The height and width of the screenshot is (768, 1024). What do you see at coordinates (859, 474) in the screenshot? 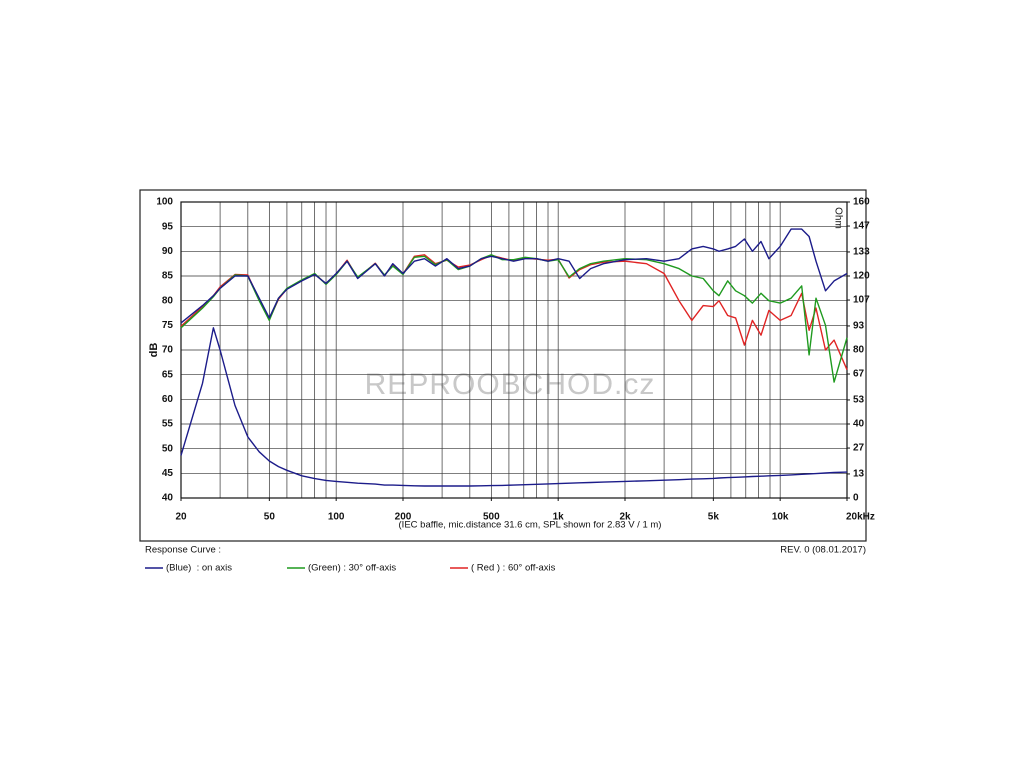
I see `y2-tick-label: 13` at bounding box center [859, 474].